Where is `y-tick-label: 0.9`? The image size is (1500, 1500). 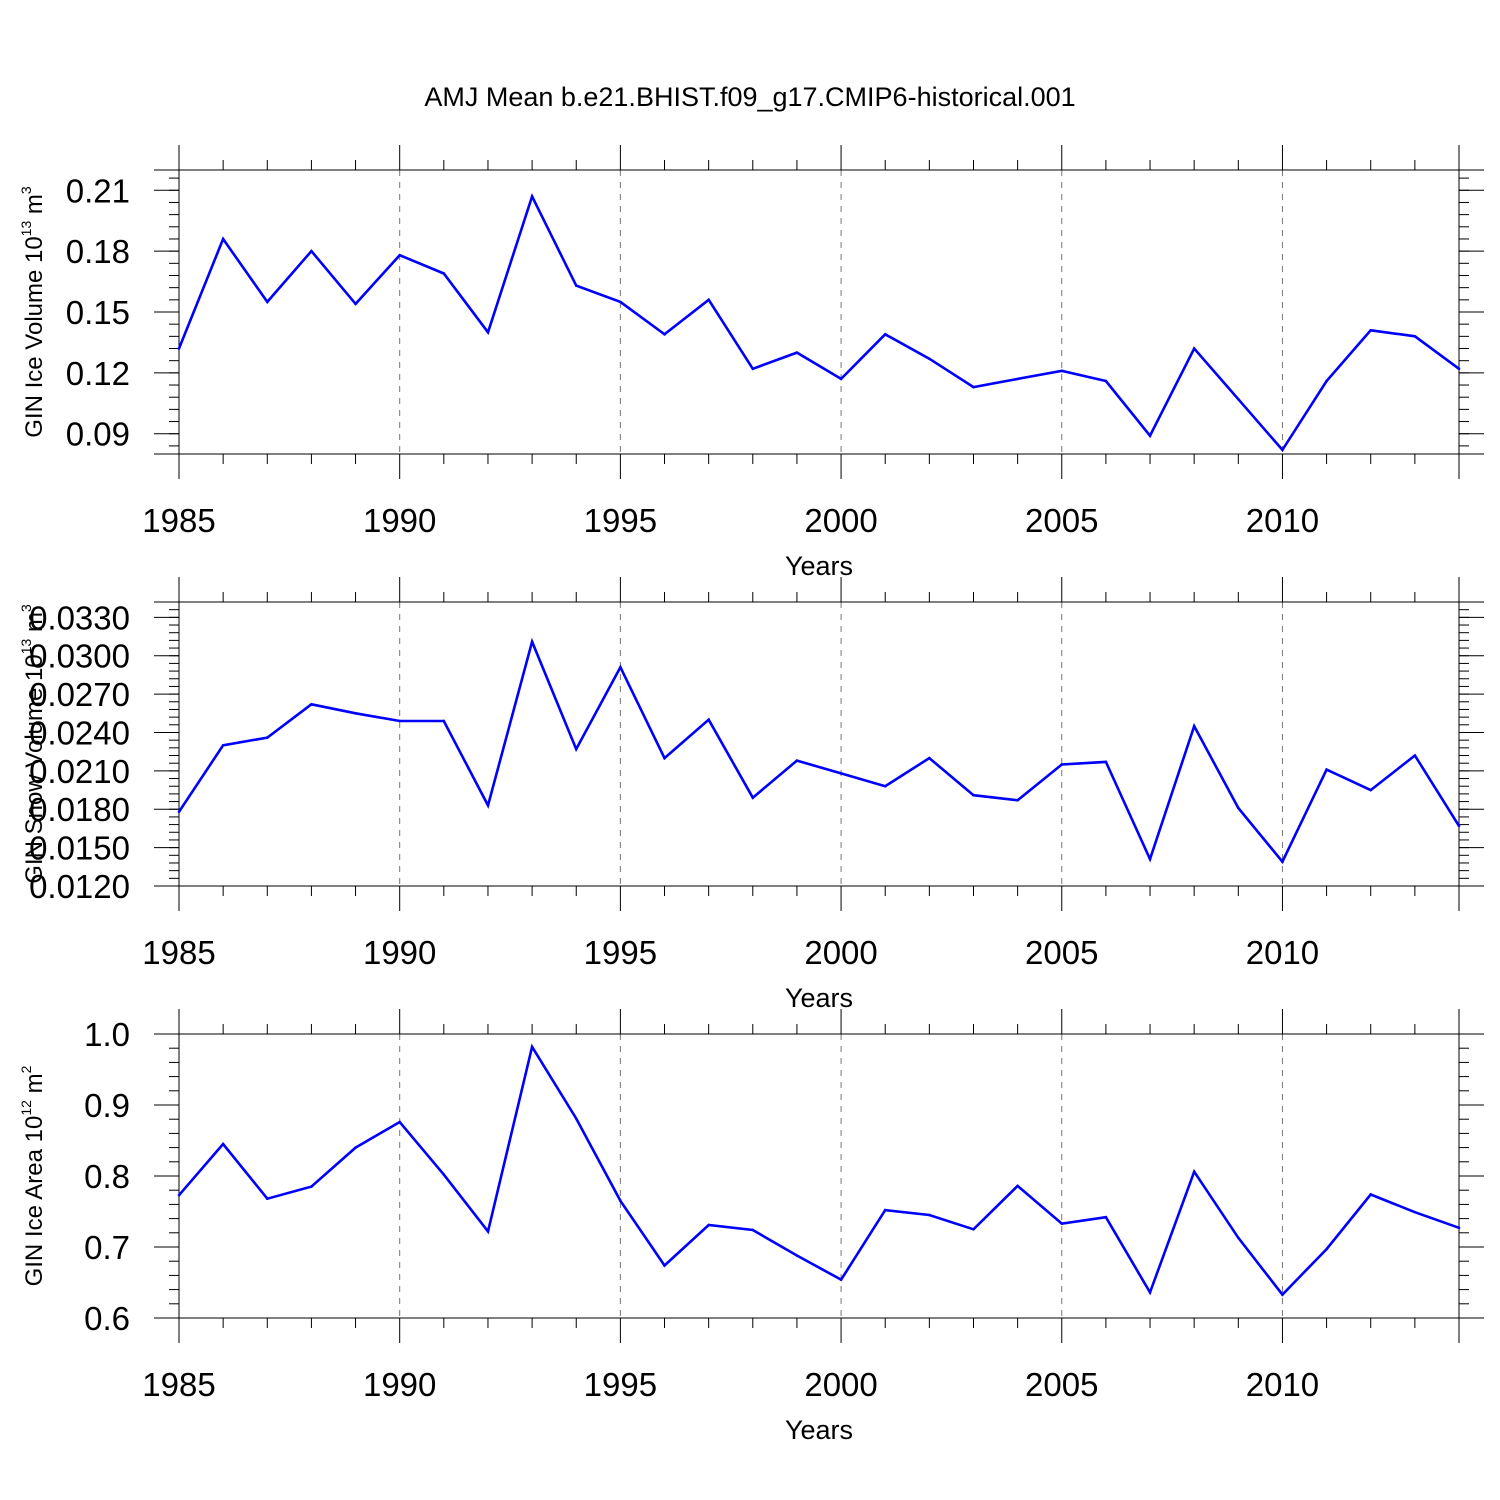
y-tick-label: 0.9 is located at coordinates (107, 1105).